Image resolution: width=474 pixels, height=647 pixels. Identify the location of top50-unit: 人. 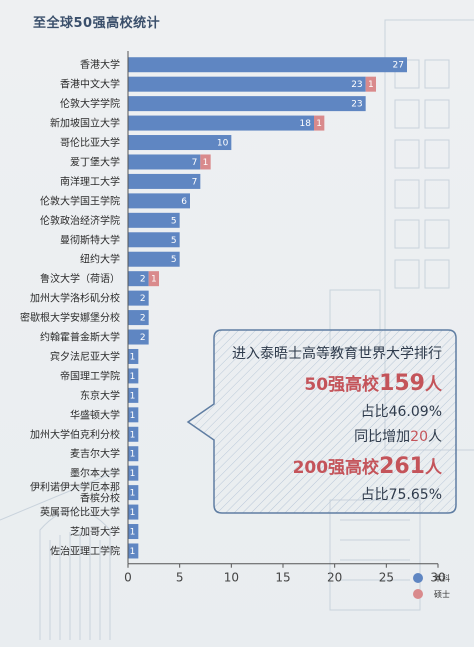
(434, 385).